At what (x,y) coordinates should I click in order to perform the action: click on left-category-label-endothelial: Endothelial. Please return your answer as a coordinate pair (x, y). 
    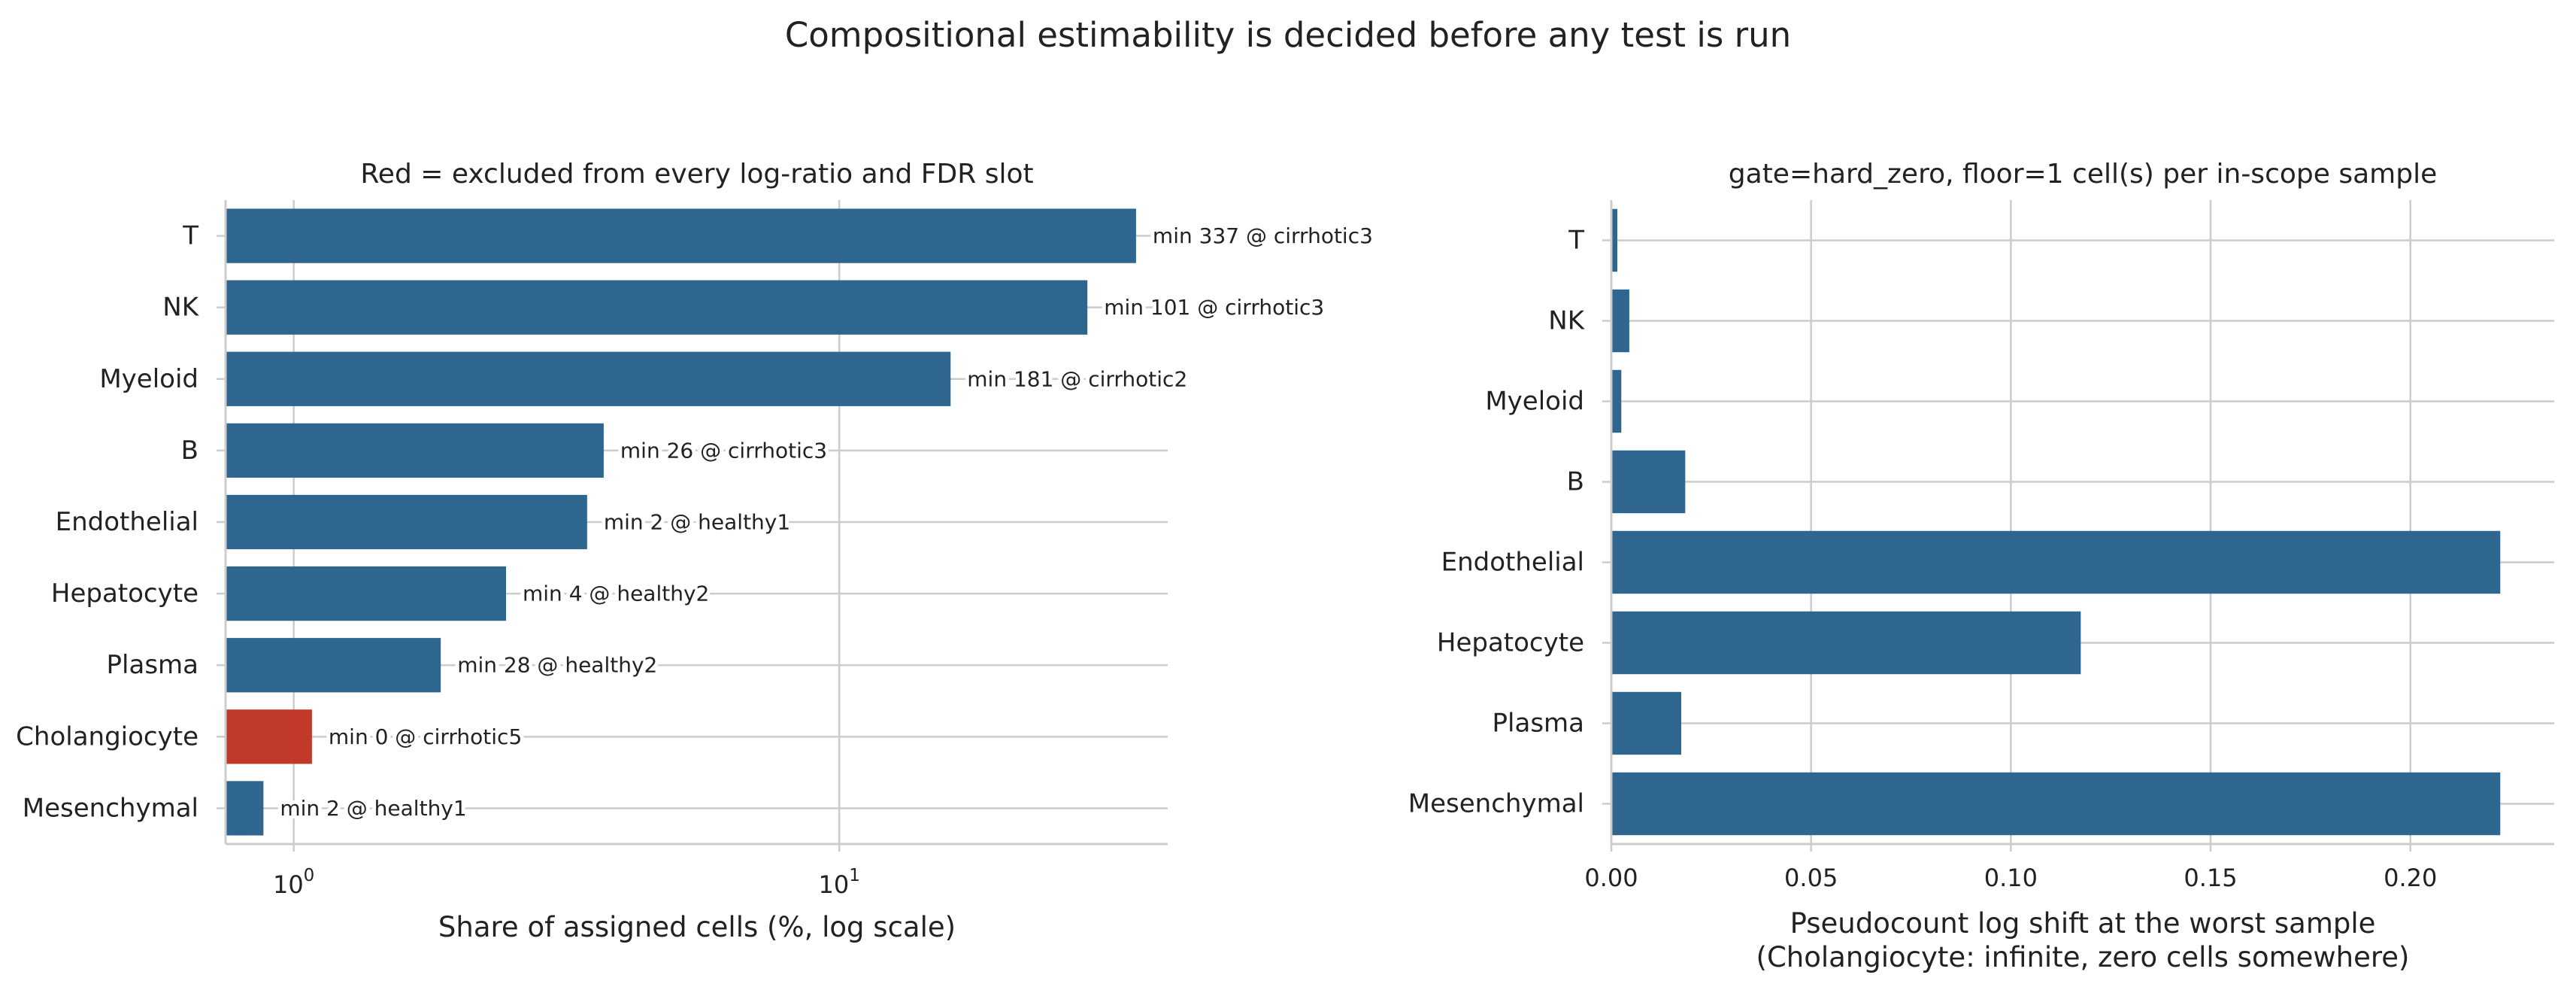
    Looking at the image, I should click on (127, 522).